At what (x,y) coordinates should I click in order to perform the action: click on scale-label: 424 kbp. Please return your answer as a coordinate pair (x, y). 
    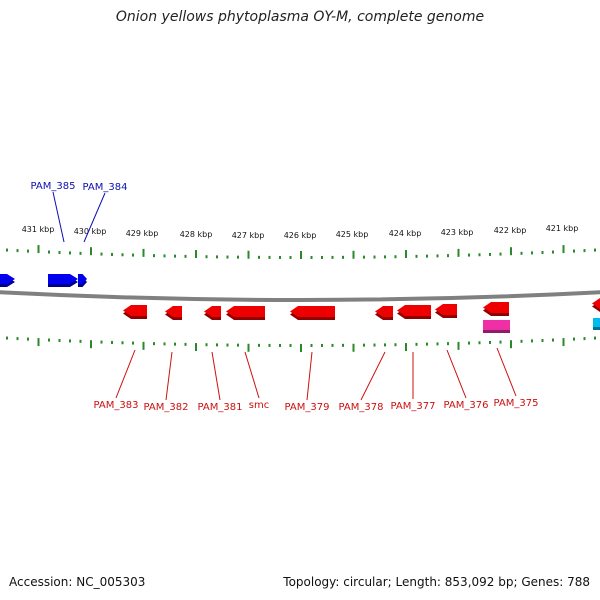
    Looking at the image, I should click on (405, 233).